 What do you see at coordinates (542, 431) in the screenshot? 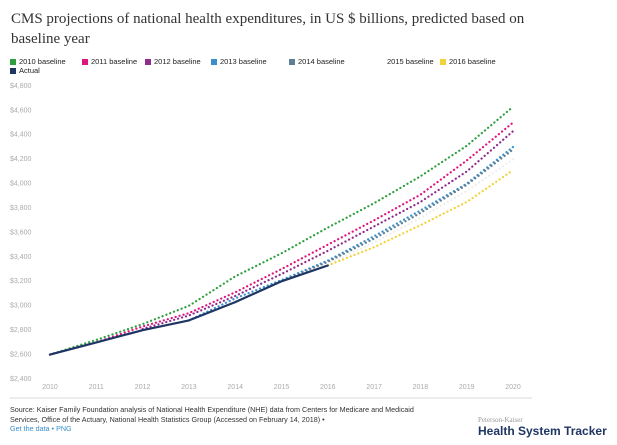
I see `brand-name: Health System Tracker` at bounding box center [542, 431].